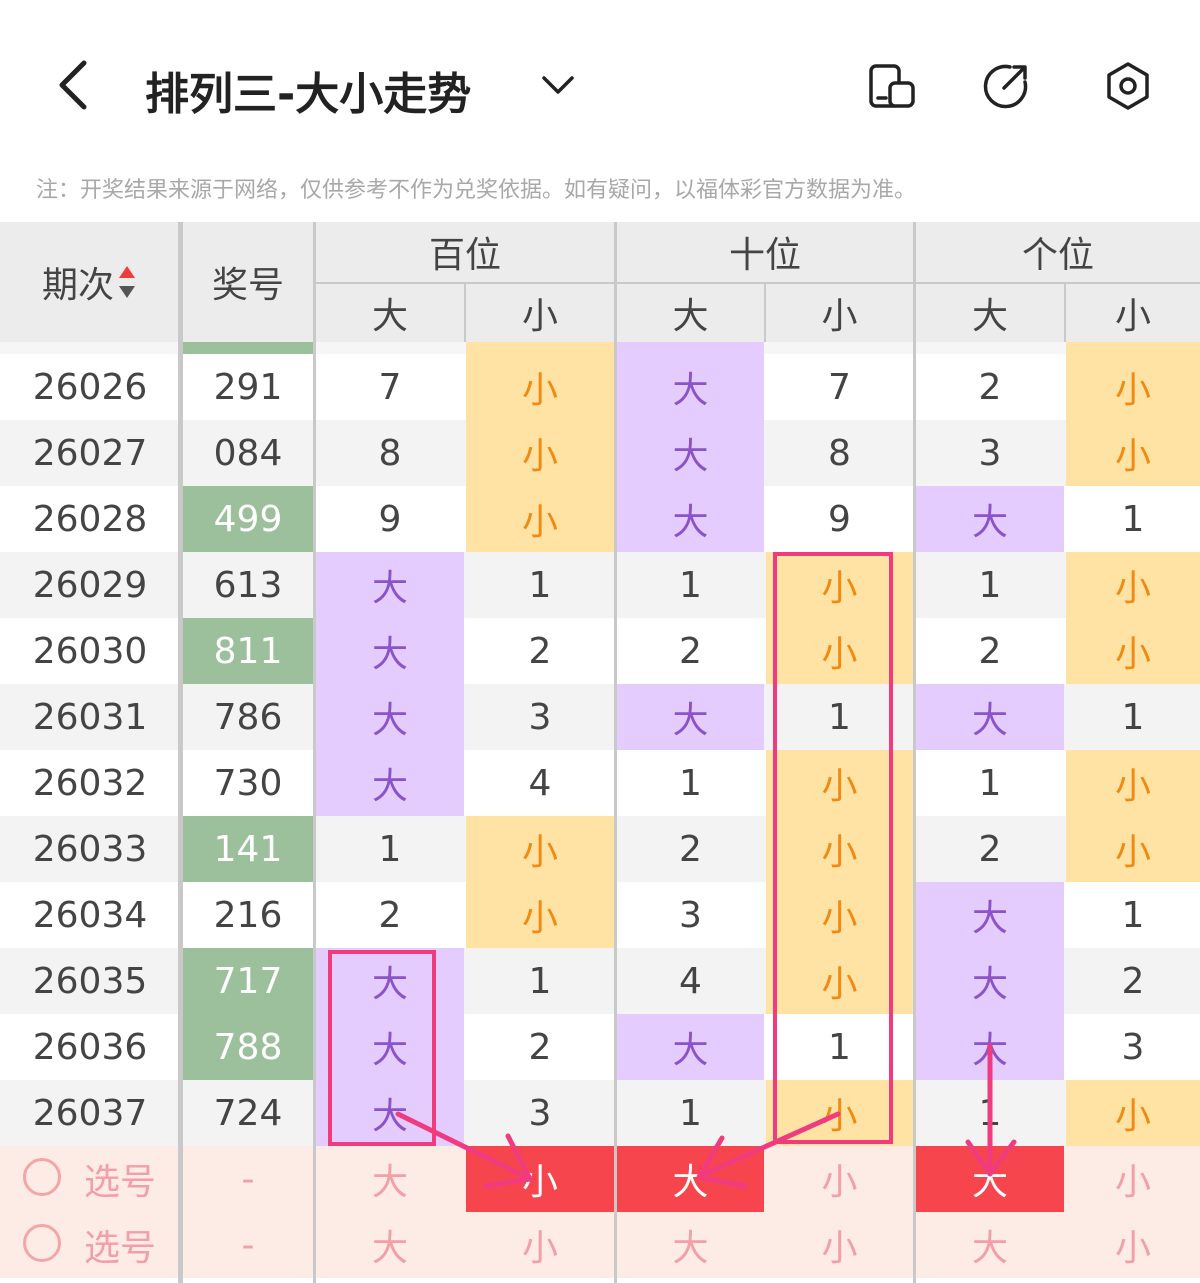 The height and width of the screenshot is (1283, 1200). What do you see at coordinates (127, 282) in the screenshot?
I see `sort-icon` at bounding box center [127, 282].